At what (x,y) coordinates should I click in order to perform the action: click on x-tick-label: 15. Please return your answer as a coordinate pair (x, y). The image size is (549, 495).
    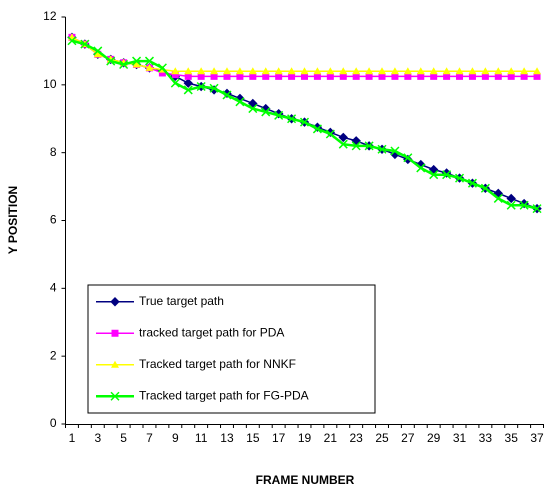
    Looking at the image, I should click on (253, 438).